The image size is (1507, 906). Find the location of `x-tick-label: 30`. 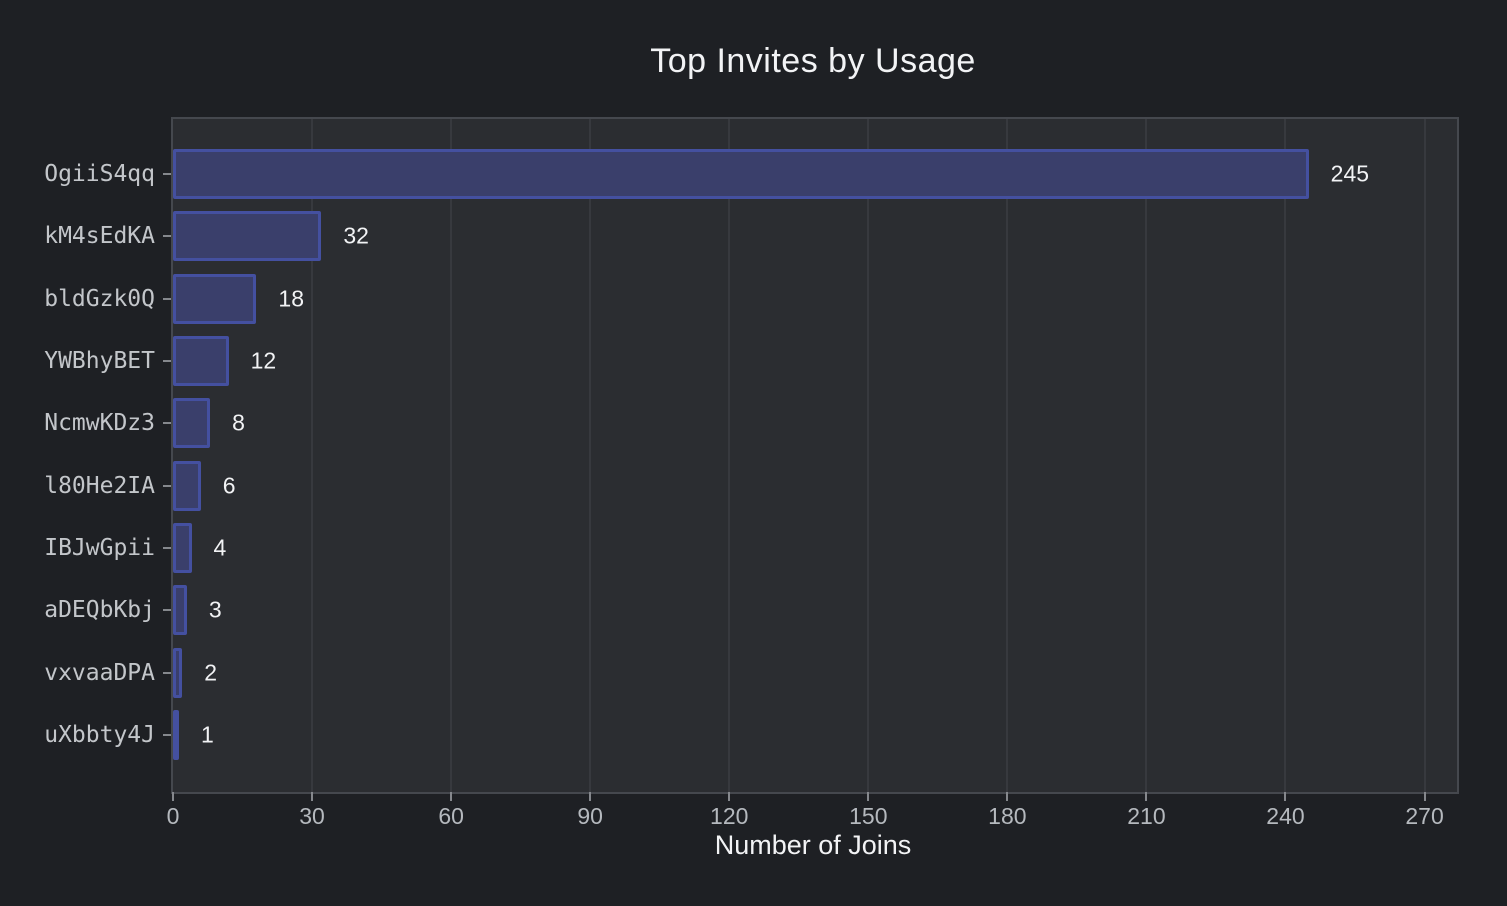

x-tick-label: 30 is located at coordinates (312, 816).